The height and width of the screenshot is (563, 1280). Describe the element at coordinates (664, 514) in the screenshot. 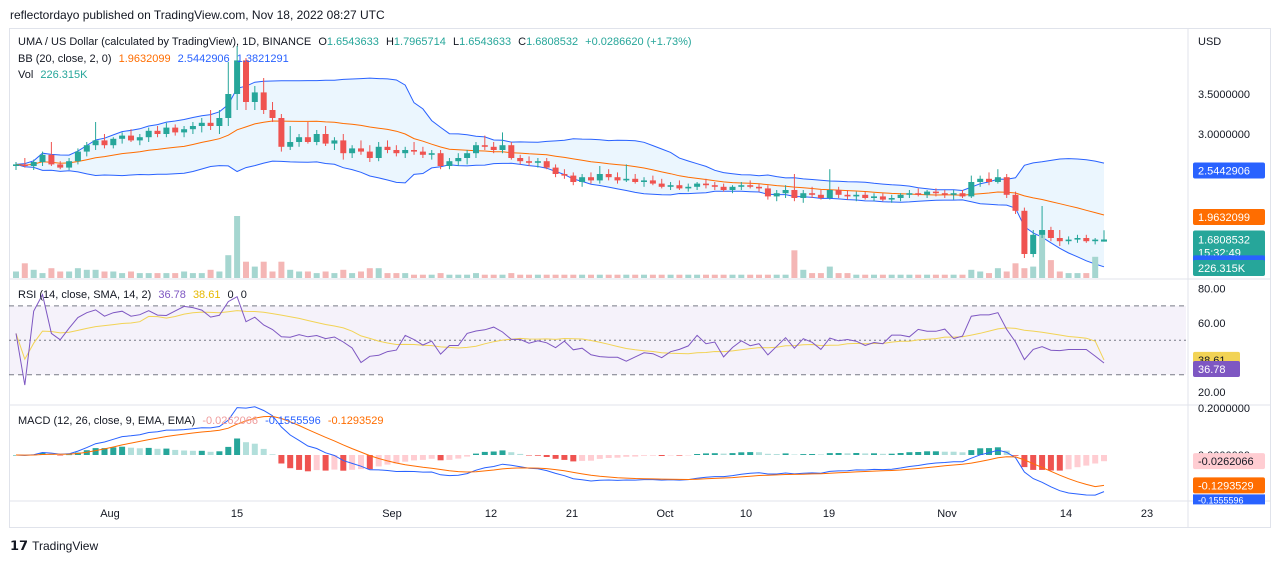

I see `time-tick-label: Oct` at that location.